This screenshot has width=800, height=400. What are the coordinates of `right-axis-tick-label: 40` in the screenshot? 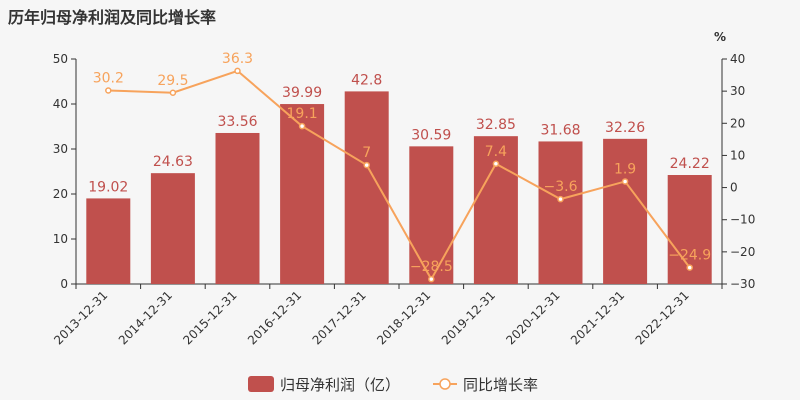 It's located at (737, 59).